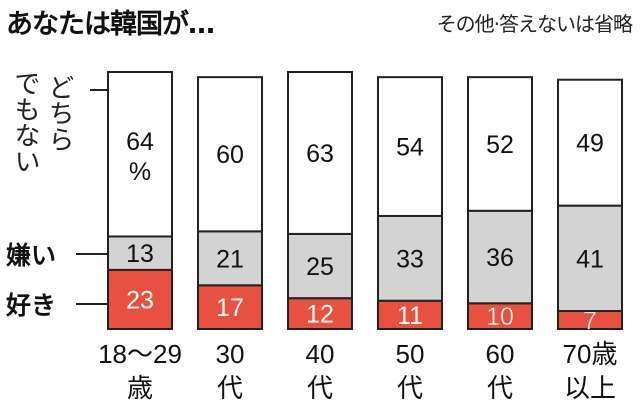  I want to click on unit-label: %, so click(140, 172).